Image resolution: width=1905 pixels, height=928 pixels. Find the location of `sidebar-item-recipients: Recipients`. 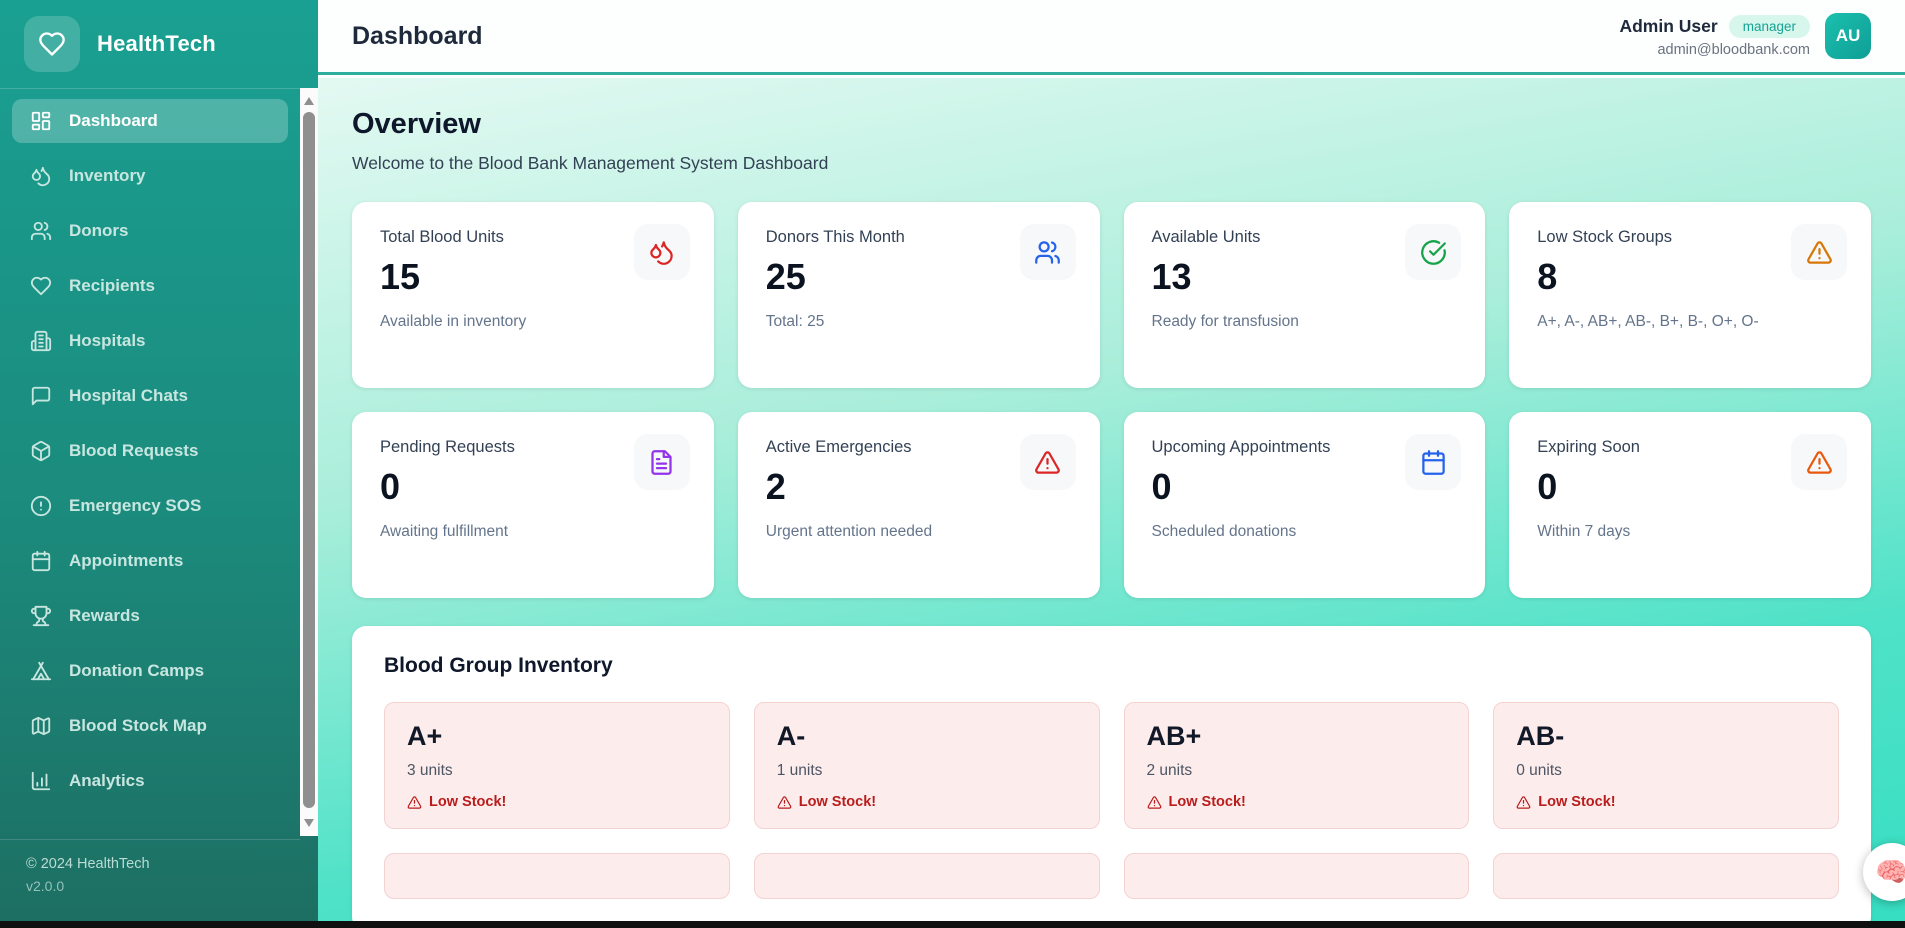

sidebar-item-recipients: Recipients is located at coordinates (150, 286).